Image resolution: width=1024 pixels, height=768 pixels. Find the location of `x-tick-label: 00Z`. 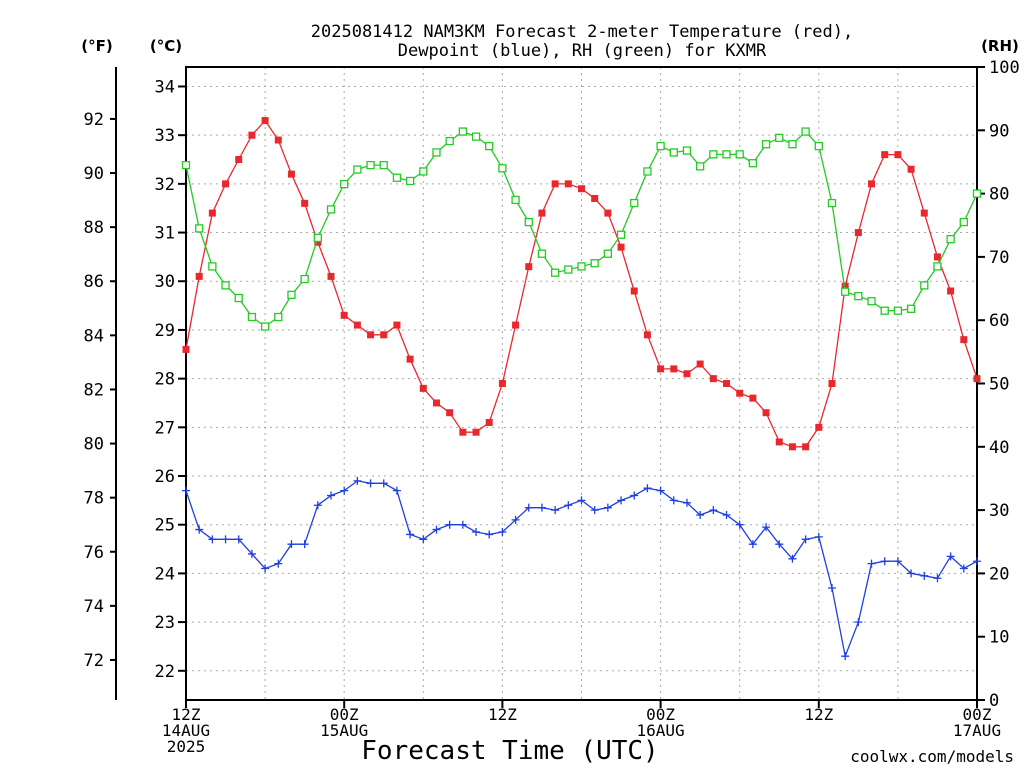

x-tick-label: 00Z is located at coordinates (344, 714).